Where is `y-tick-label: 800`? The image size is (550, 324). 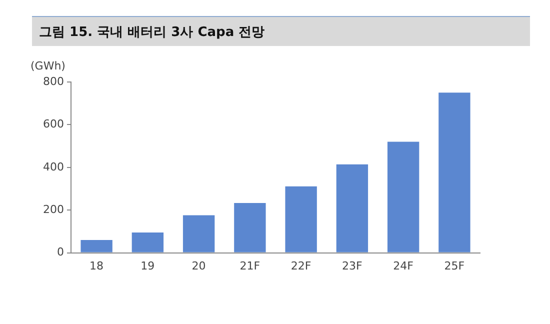
y-tick-label: 800 is located at coordinates (53, 81).